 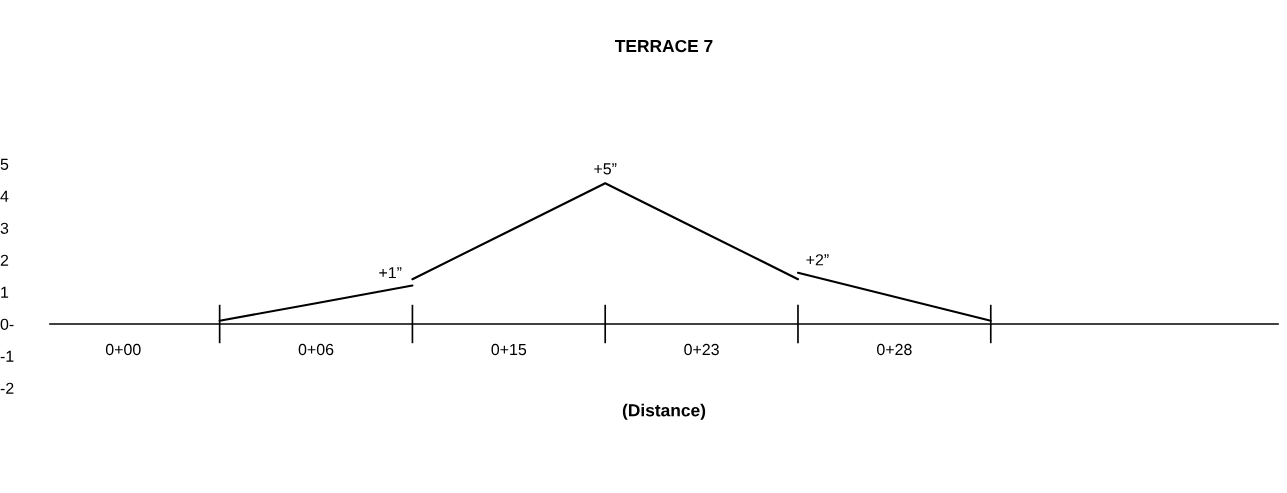 I want to click on annotation: +2”, so click(x=817, y=260).